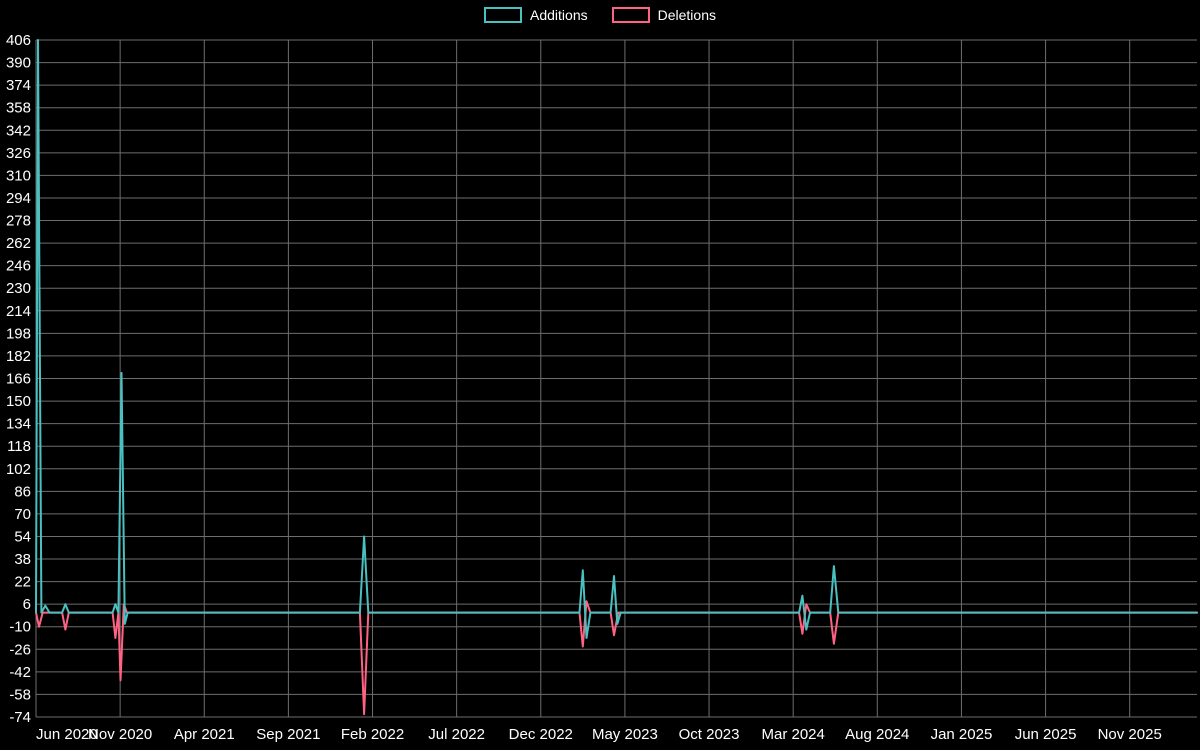  What do you see at coordinates (120, 734) in the screenshot?
I see `x-tick-label: Nov 2020` at bounding box center [120, 734].